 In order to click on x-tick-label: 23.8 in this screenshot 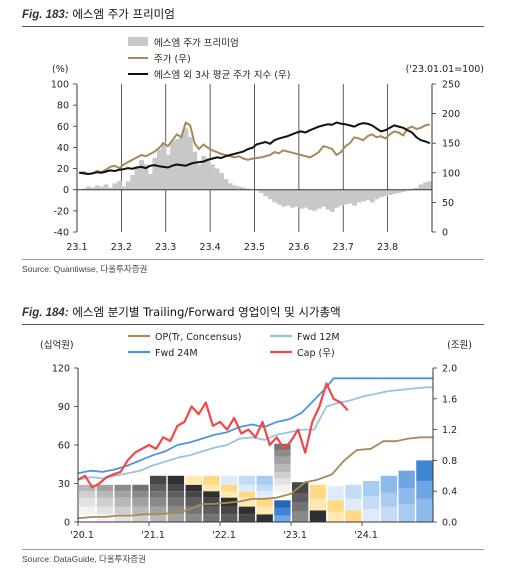, I will do `click(387, 247)`.